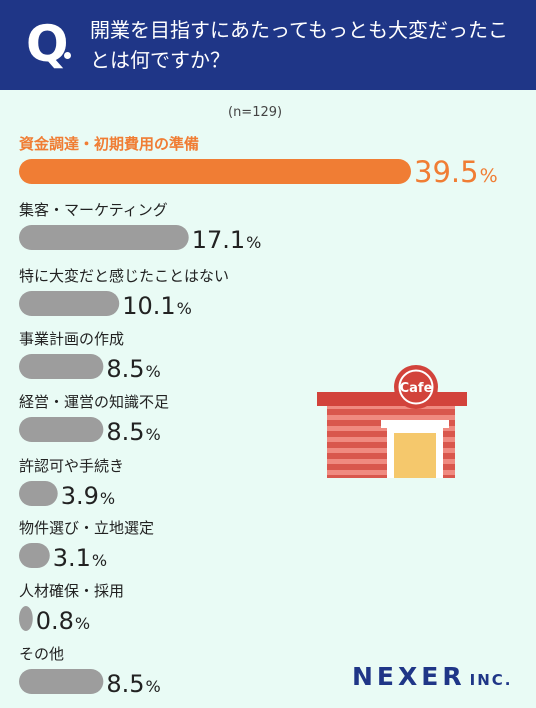 The width and height of the screenshot is (536, 708). I want to click on category-label: 許認可や手続き, so click(71, 466).